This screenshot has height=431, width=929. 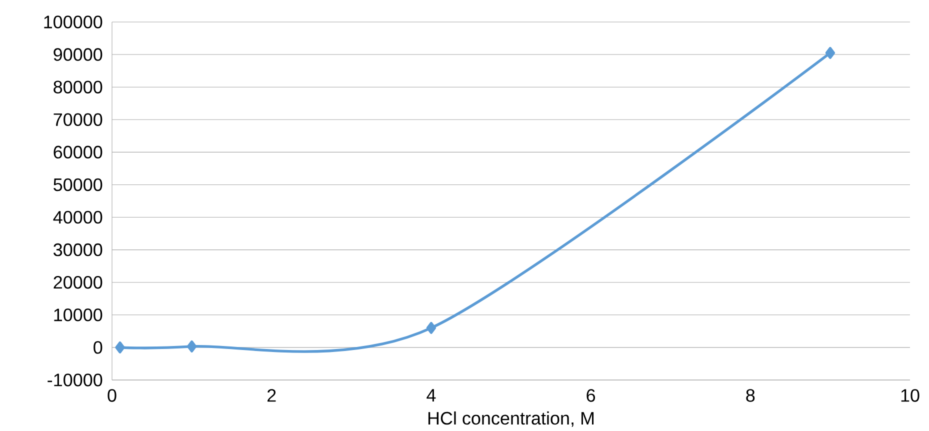 What do you see at coordinates (591, 395) in the screenshot?
I see `x-tick-label: 6` at bounding box center [591, 395].